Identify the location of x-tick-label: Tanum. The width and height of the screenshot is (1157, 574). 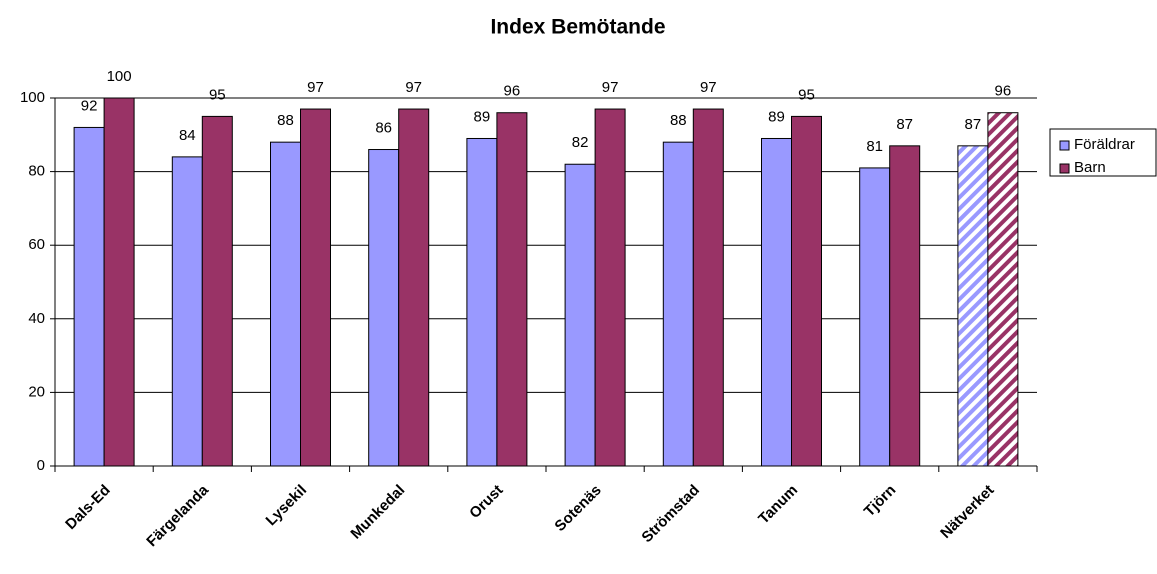
(778, 505).